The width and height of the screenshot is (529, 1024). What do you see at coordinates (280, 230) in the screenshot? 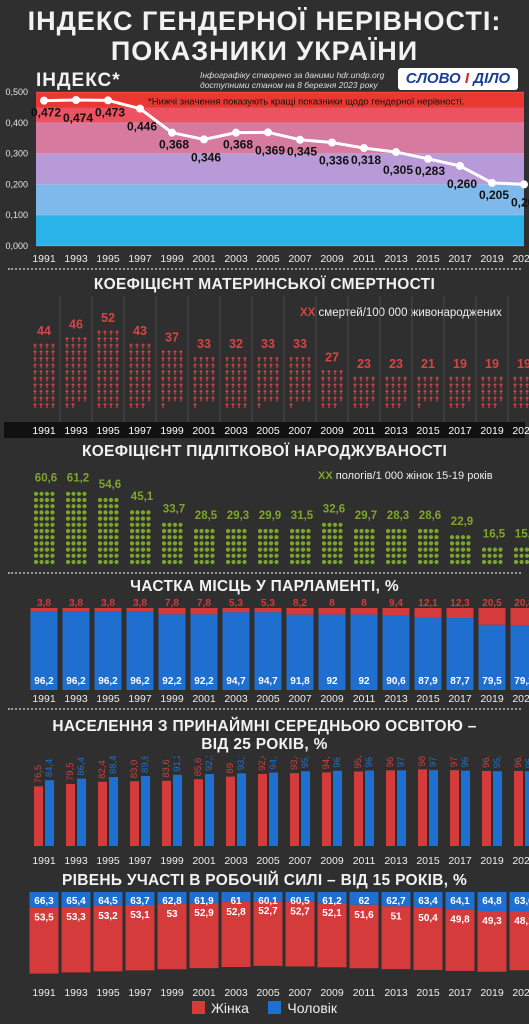
I see `index-band` at bounding box center [280, 230].